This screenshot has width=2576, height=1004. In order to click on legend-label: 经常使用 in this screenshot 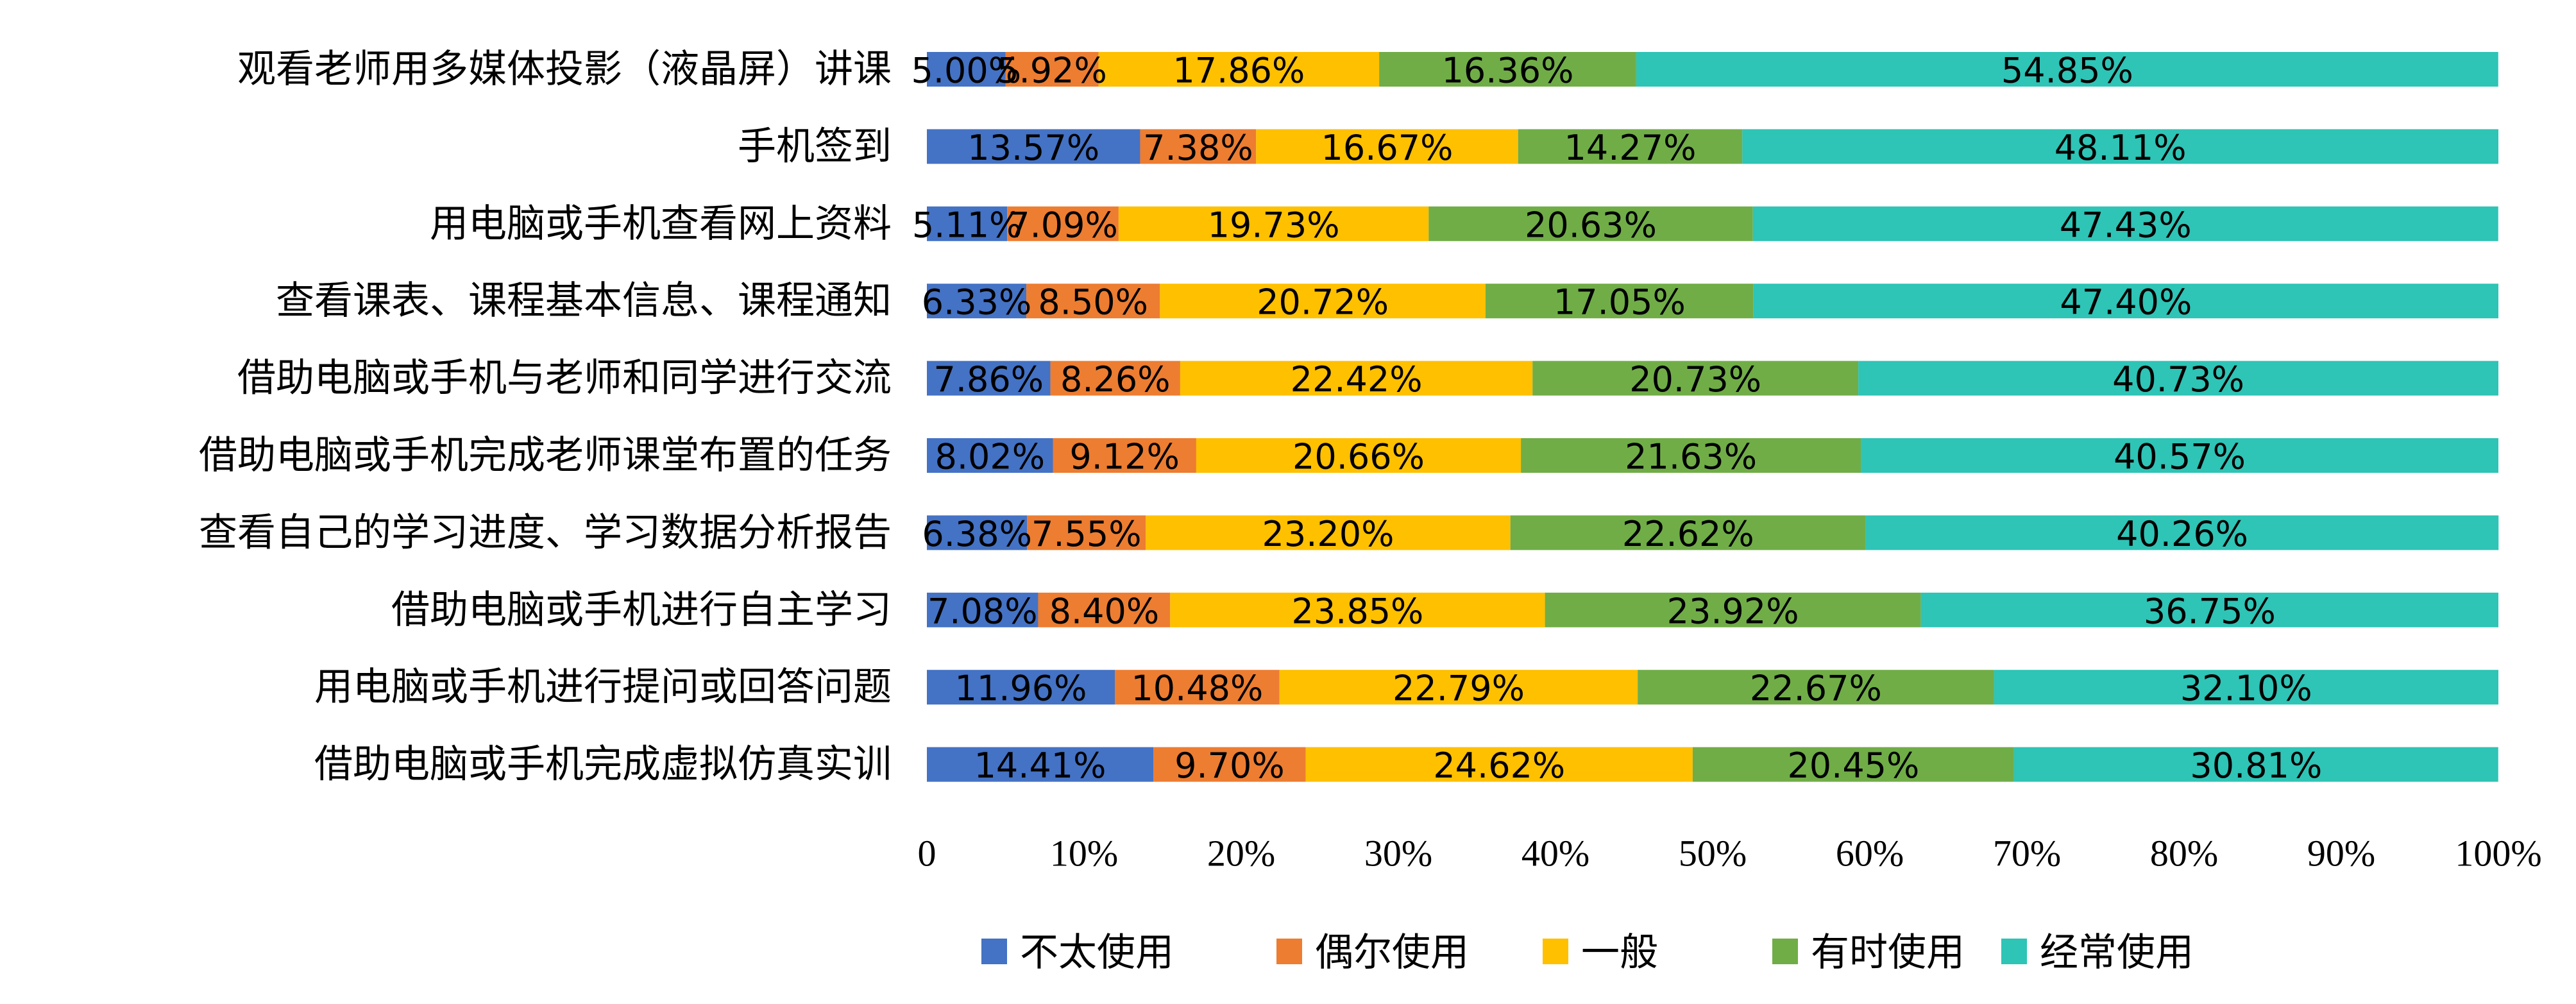, I will do `click(2117, 952)`.